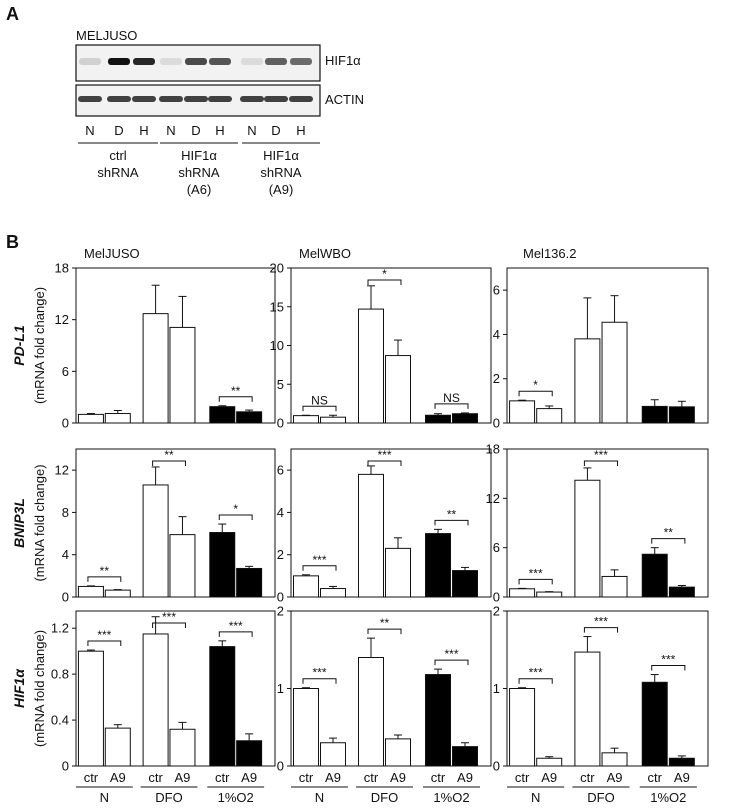 This screenshot has width=749, height=808. What do you see at coordinates (280, 597) in the screenshot?
I see `y-tick-label: 0` at bounding box center [280, 597].